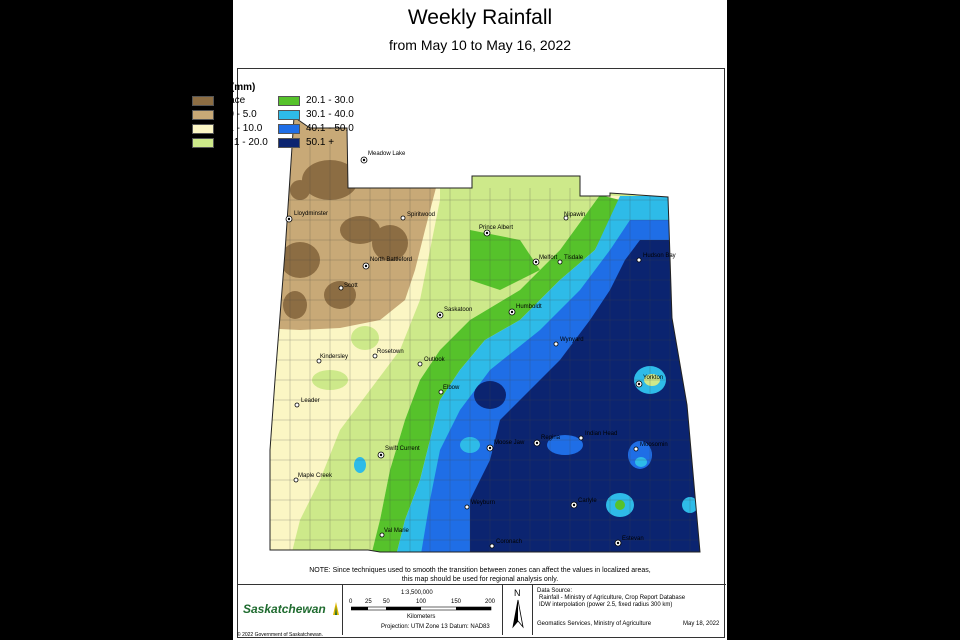 The image size is (960, 640). Describe the element at coordinates (555, 591) in the screenshot. I see `source-title: Data Source:` at that location.